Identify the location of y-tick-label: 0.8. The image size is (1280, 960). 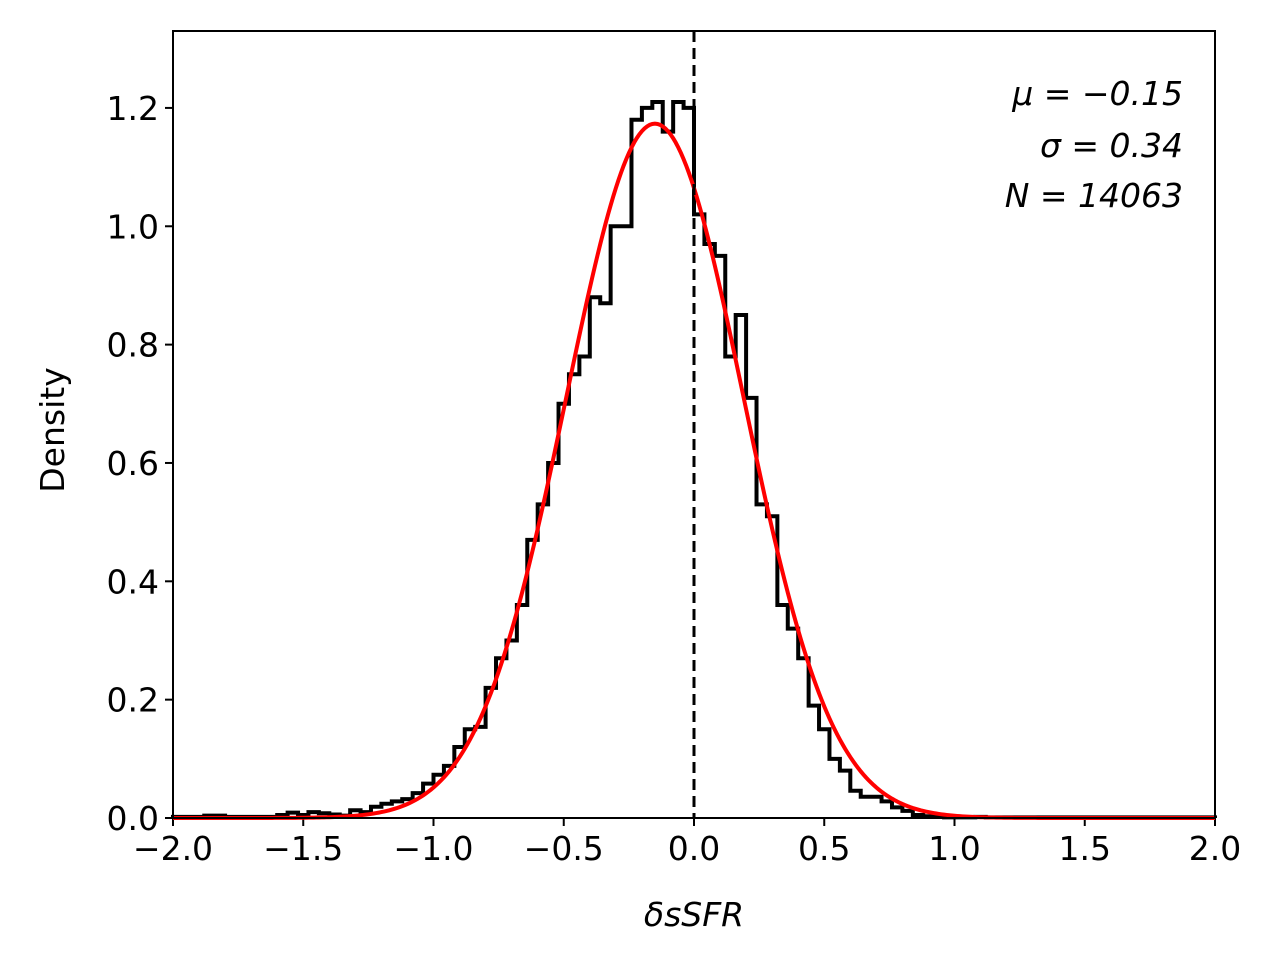
(133, 345).